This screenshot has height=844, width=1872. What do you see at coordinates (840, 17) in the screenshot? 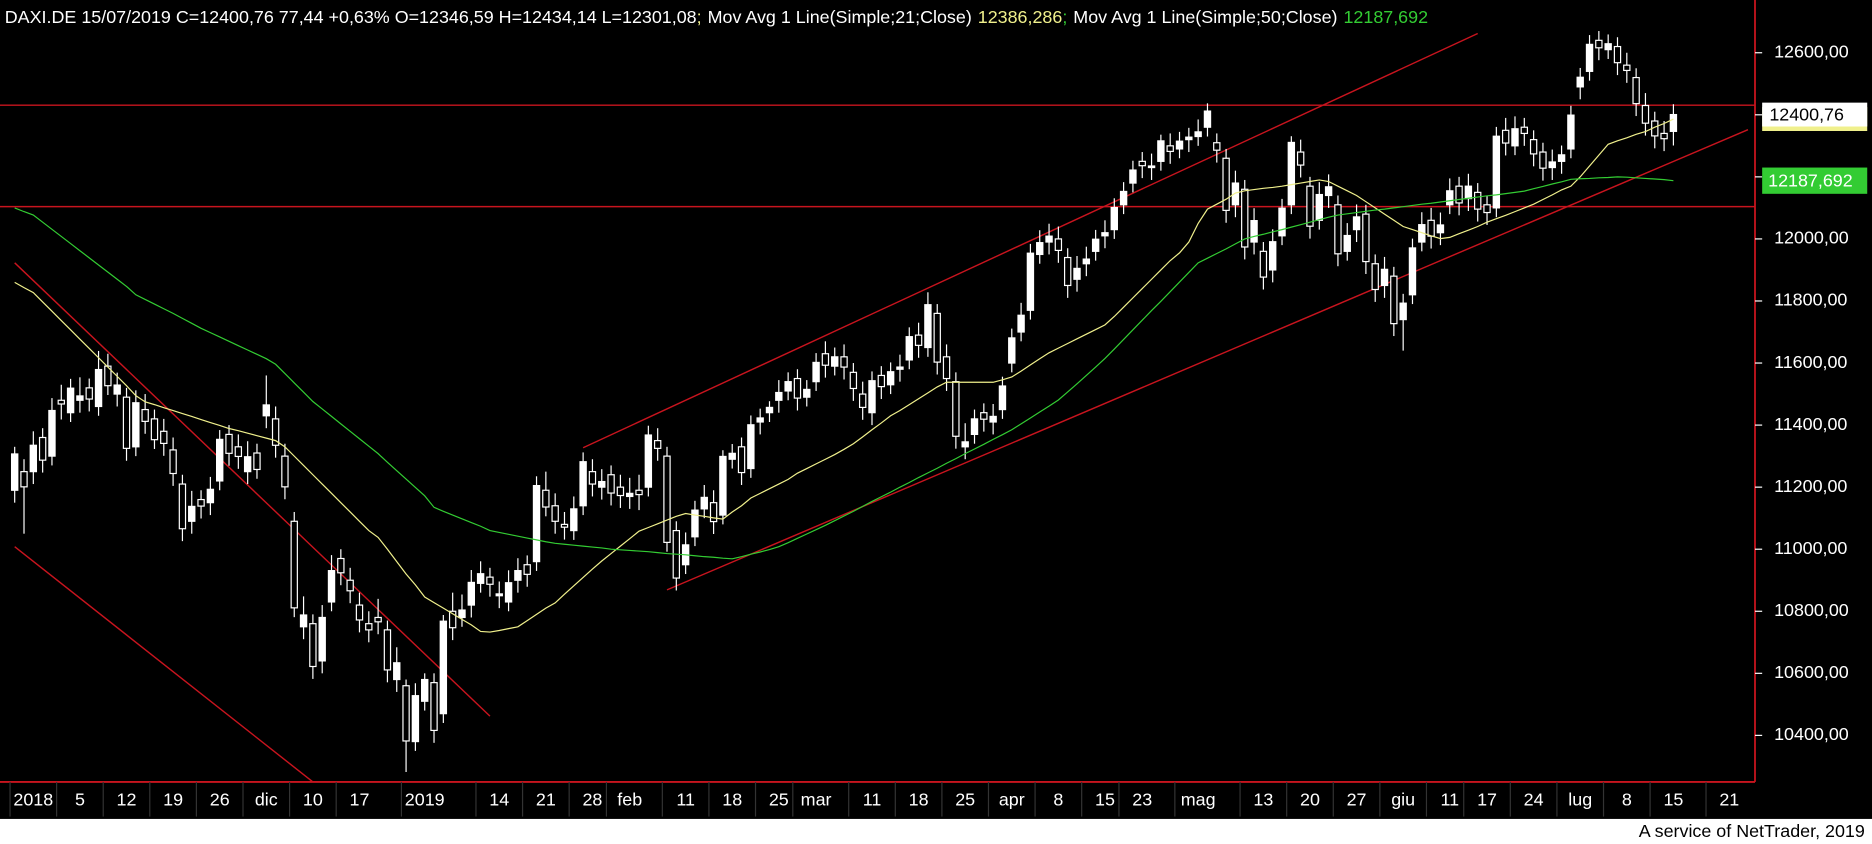
I see `legend-name: Mov Avg 1 Line(Simple;21;Close)` at bounding box center [840, 17].